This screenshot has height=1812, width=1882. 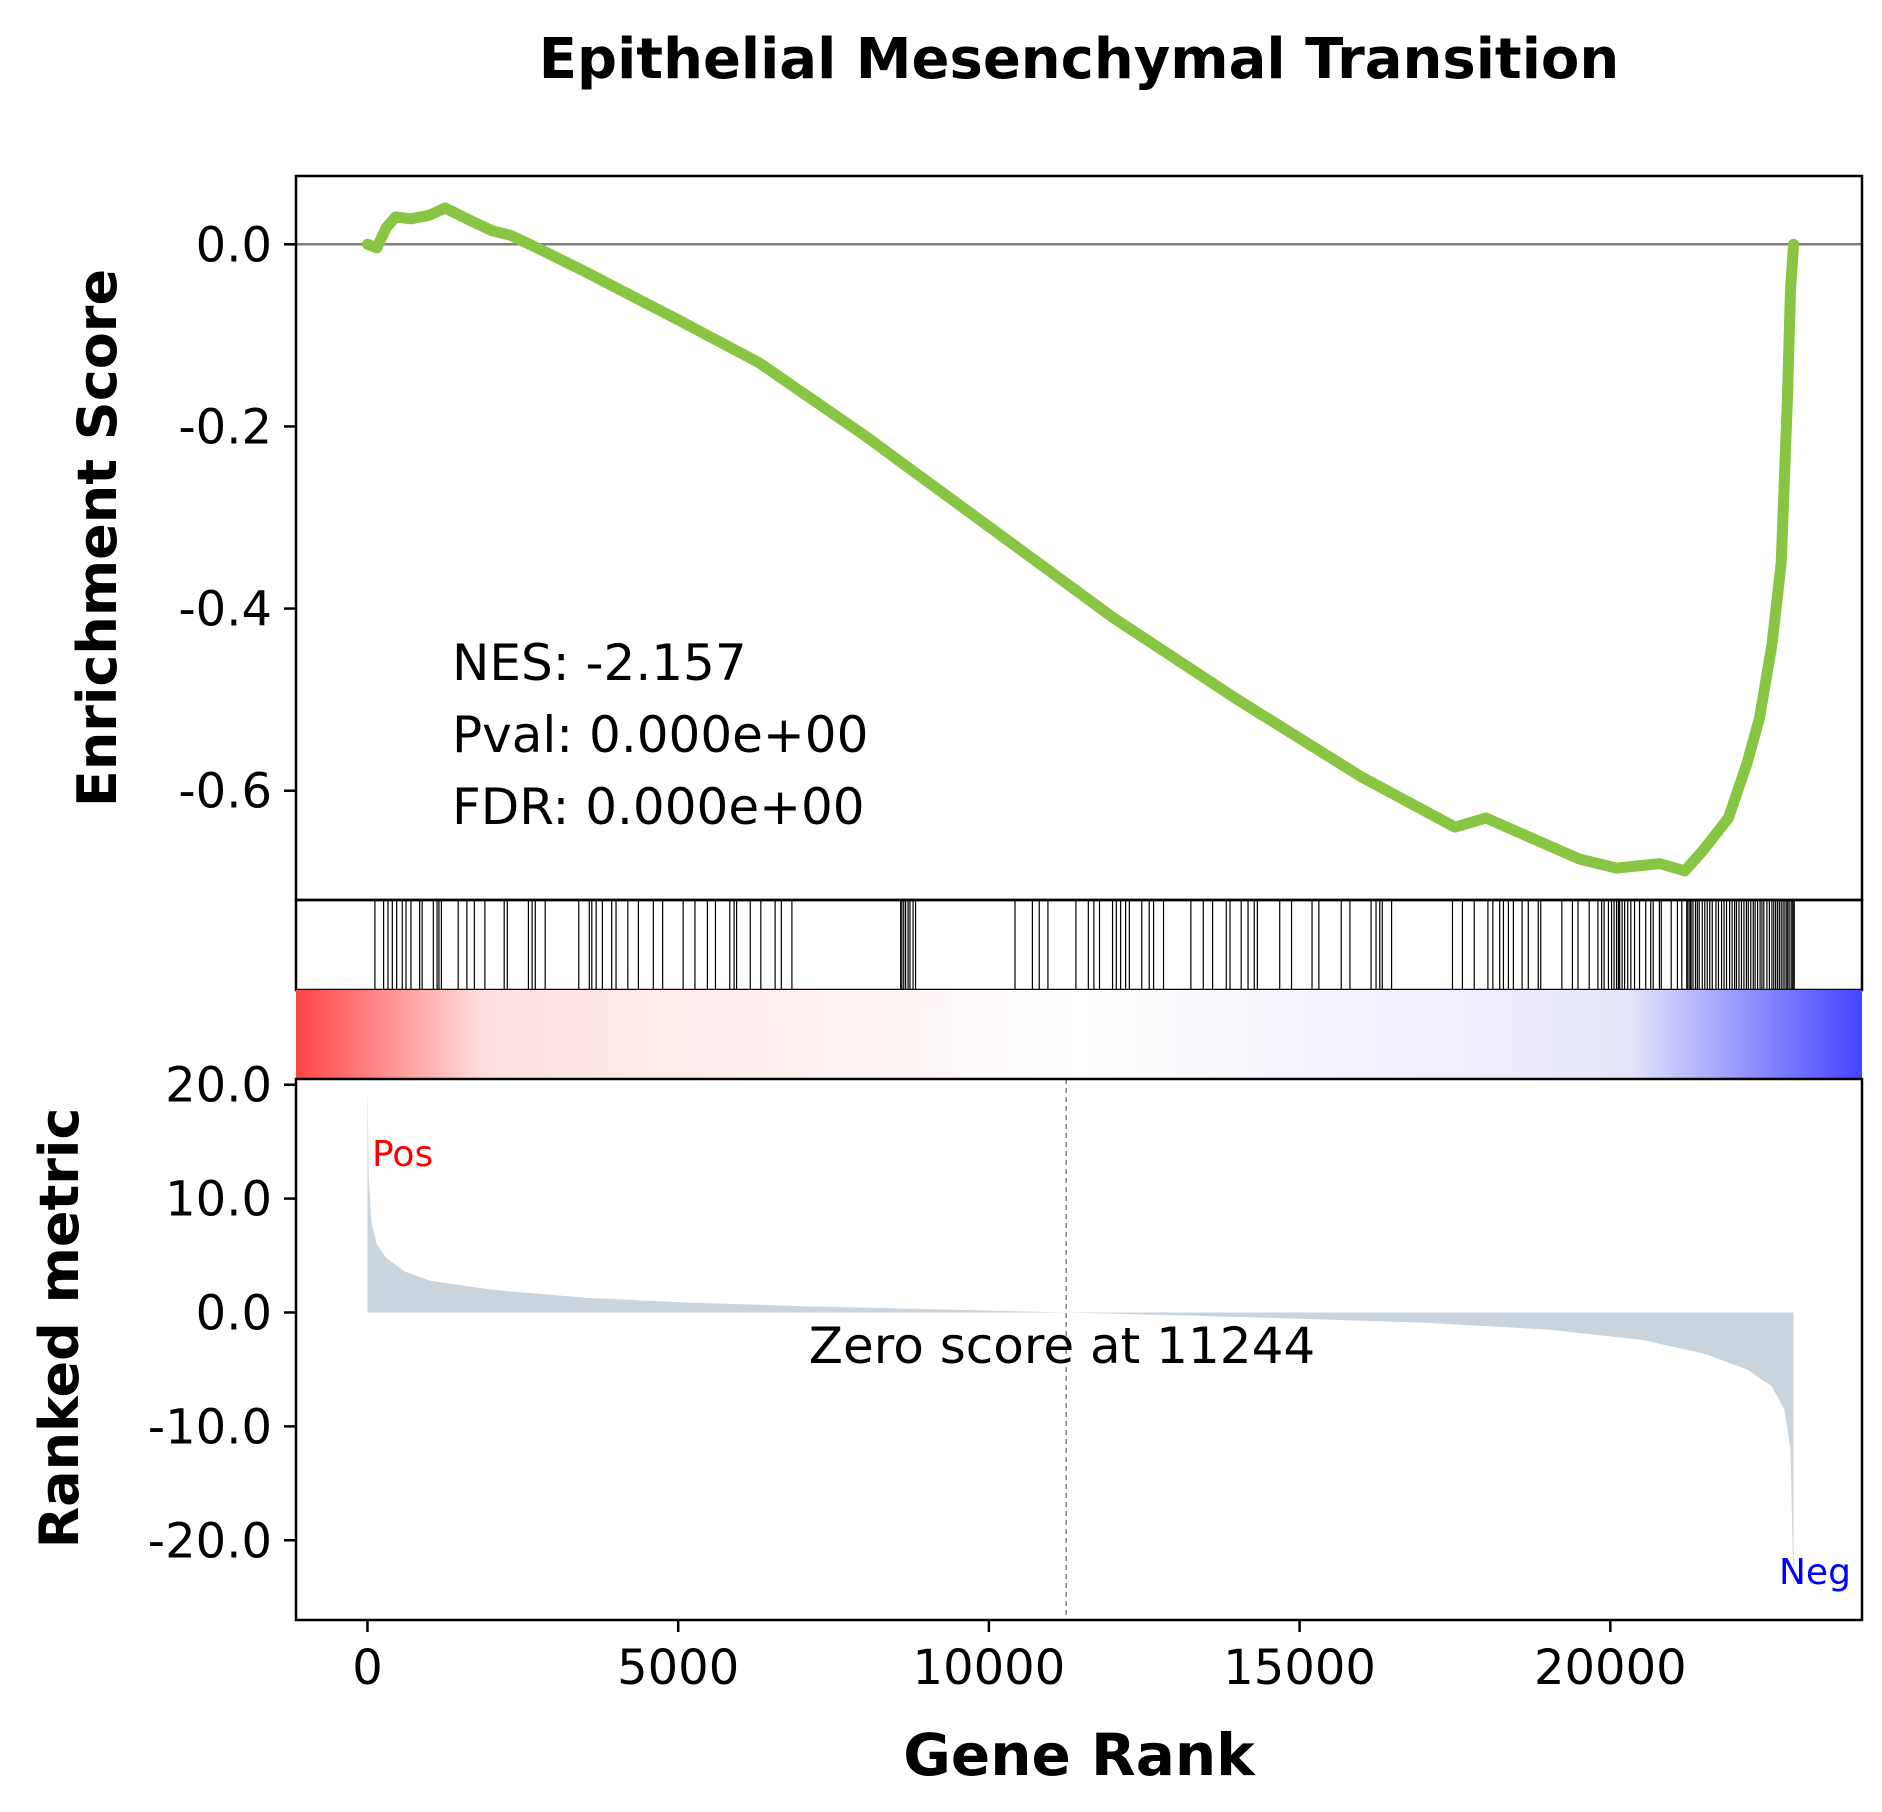 I want to click on enrichment-y-ticks: 0.0 -0.2 -0.4 -0.6, so click(x=237, y=518).